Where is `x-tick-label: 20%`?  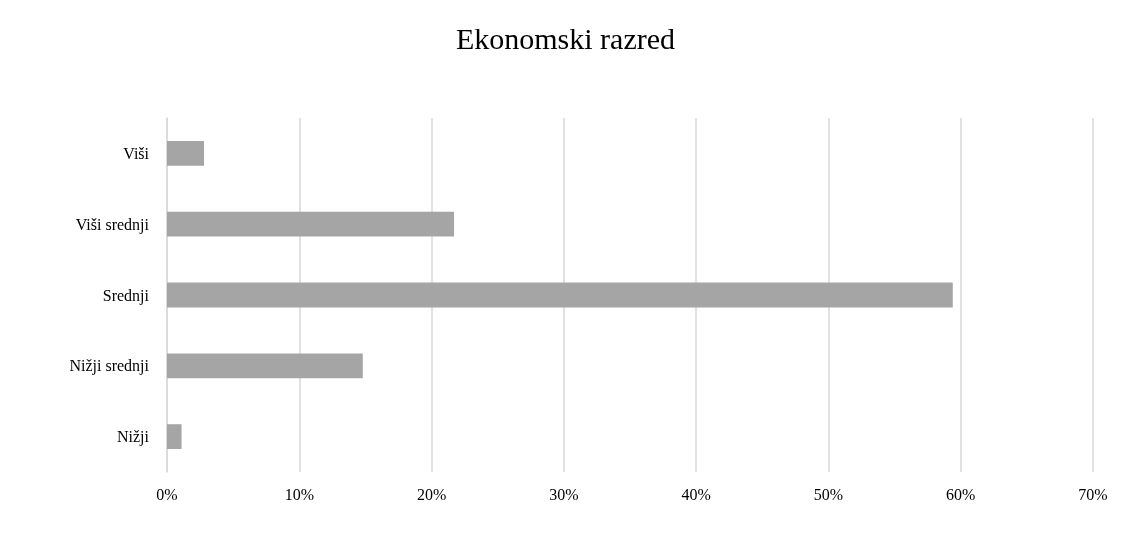 x-tick-label: 20% is located at coordinates (431, 494).